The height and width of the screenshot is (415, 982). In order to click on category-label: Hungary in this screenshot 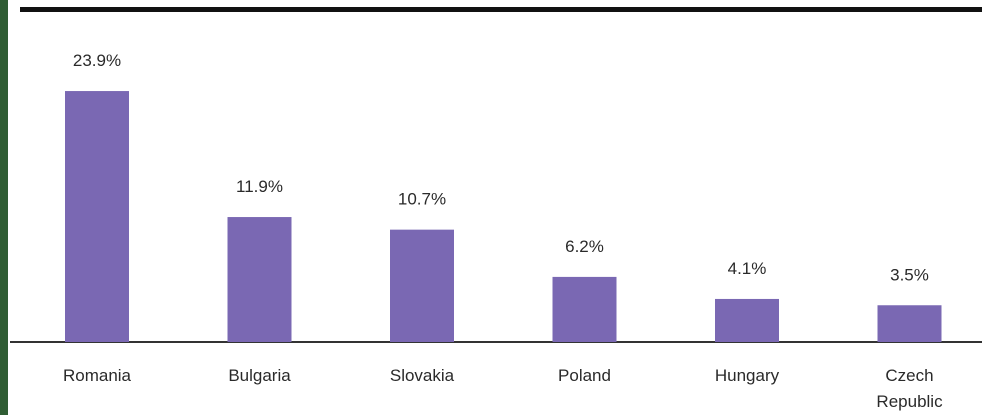, I will do `click(747, 375)`.